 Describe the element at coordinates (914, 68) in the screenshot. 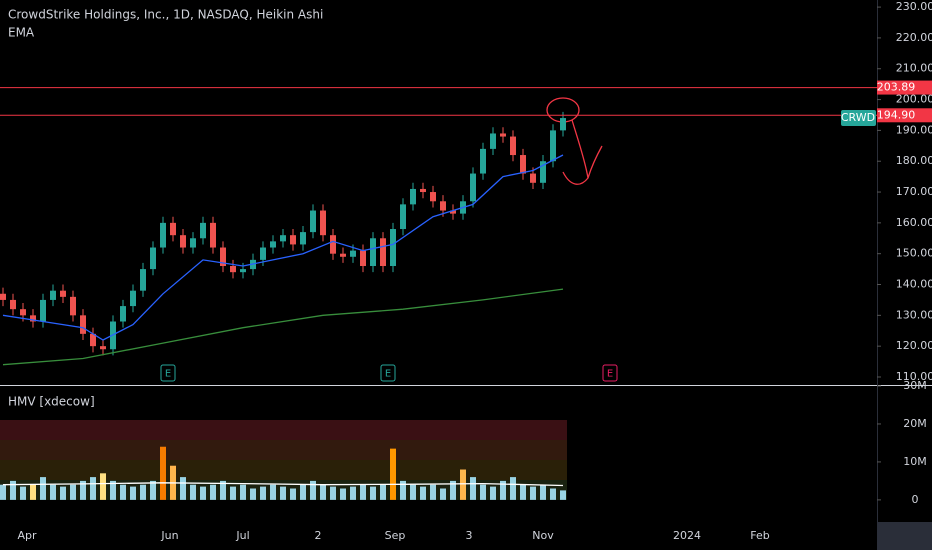

I see `y-tick-label: 210.00` at that location.